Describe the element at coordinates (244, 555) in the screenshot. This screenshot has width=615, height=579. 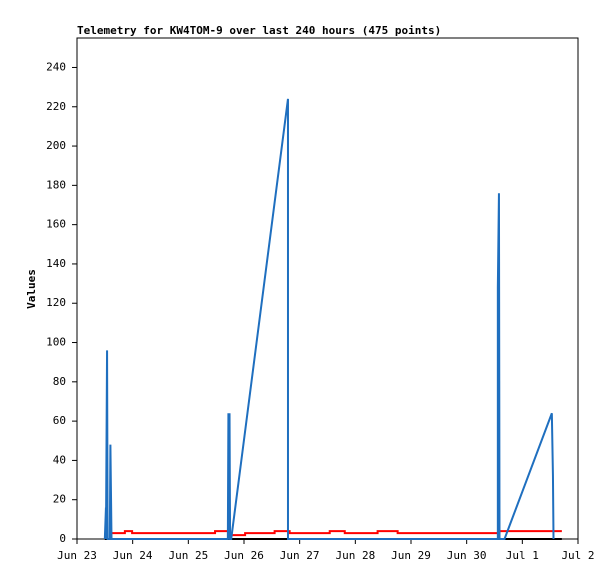
I see `x-tick-label: Jun 26` at that location.